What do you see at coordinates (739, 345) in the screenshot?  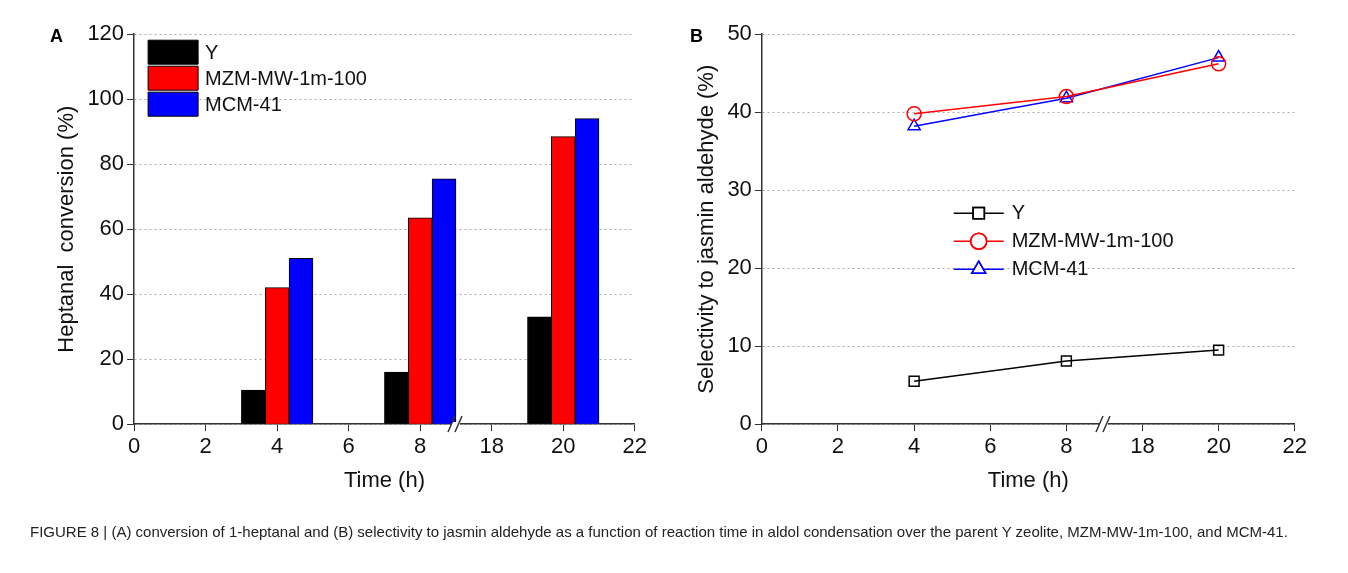 I see `y-tick-label: 10` at bounding box center [739, 345].